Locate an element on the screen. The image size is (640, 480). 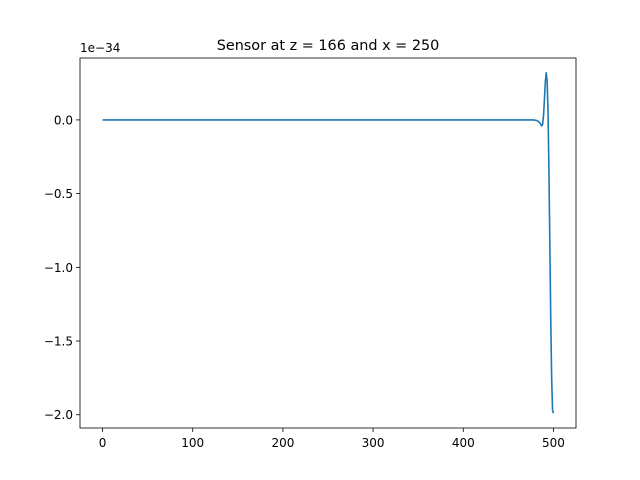
x-tick-label: 500 is located at coordinates (553, 443).